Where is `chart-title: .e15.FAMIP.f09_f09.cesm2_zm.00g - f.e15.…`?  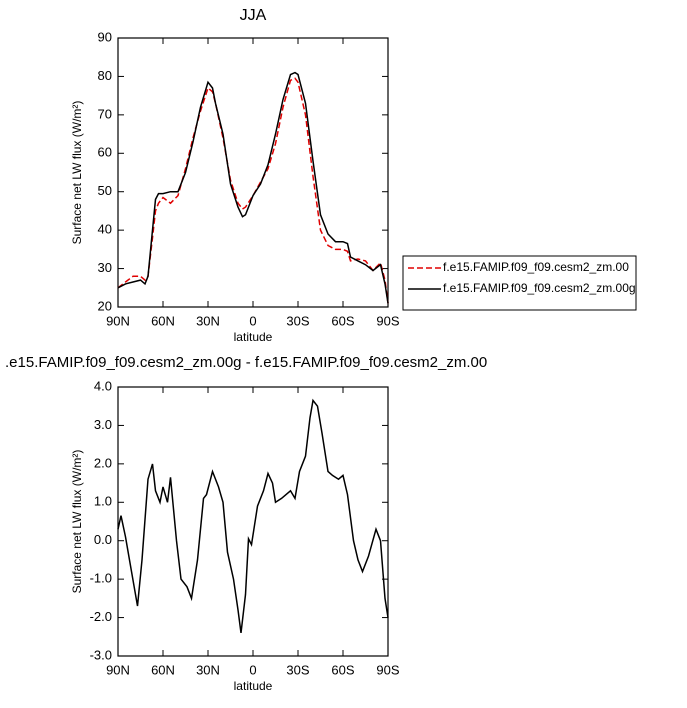
chart-title: .e15.FAMIP.f09_f09.cesm2_zm.00g - f.e15.… is located at coordinates (246, 362).